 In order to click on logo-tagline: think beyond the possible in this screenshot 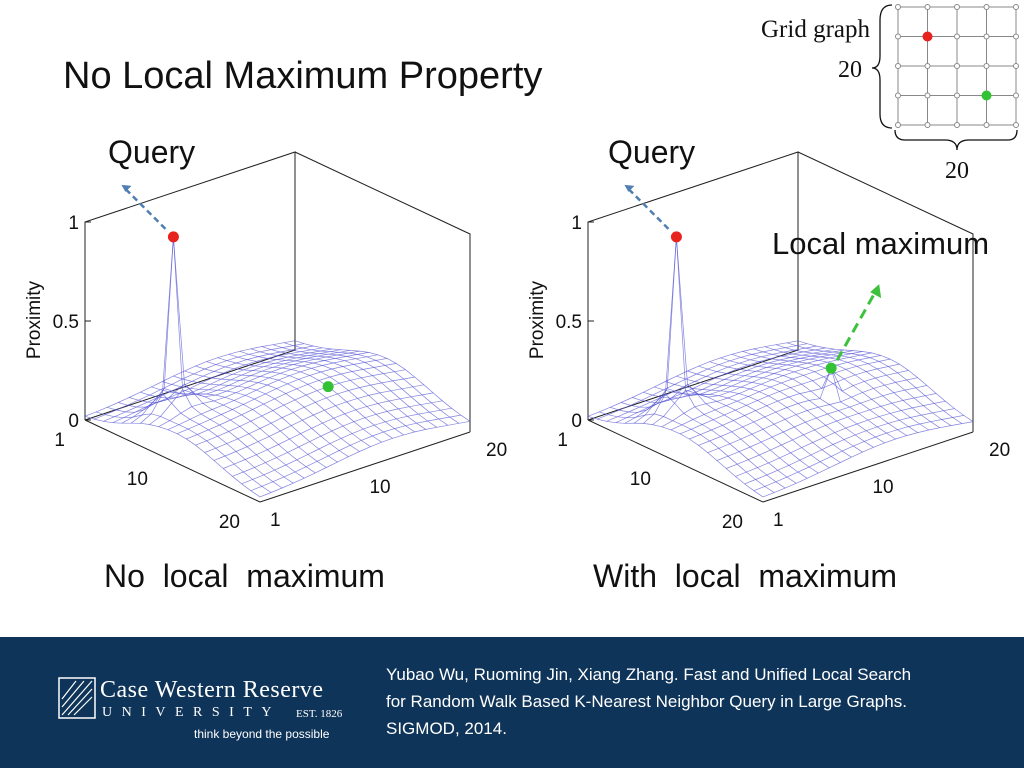, I will do `click(262, 734)`.